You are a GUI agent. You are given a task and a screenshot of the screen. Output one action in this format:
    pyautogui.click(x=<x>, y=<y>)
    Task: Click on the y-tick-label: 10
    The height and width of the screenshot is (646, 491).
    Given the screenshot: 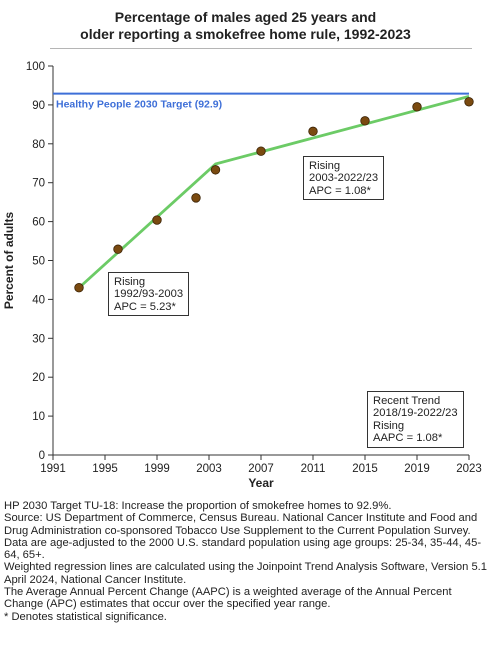 What is the action you would take?
    pyautogui.click(x=38, y=417)
    